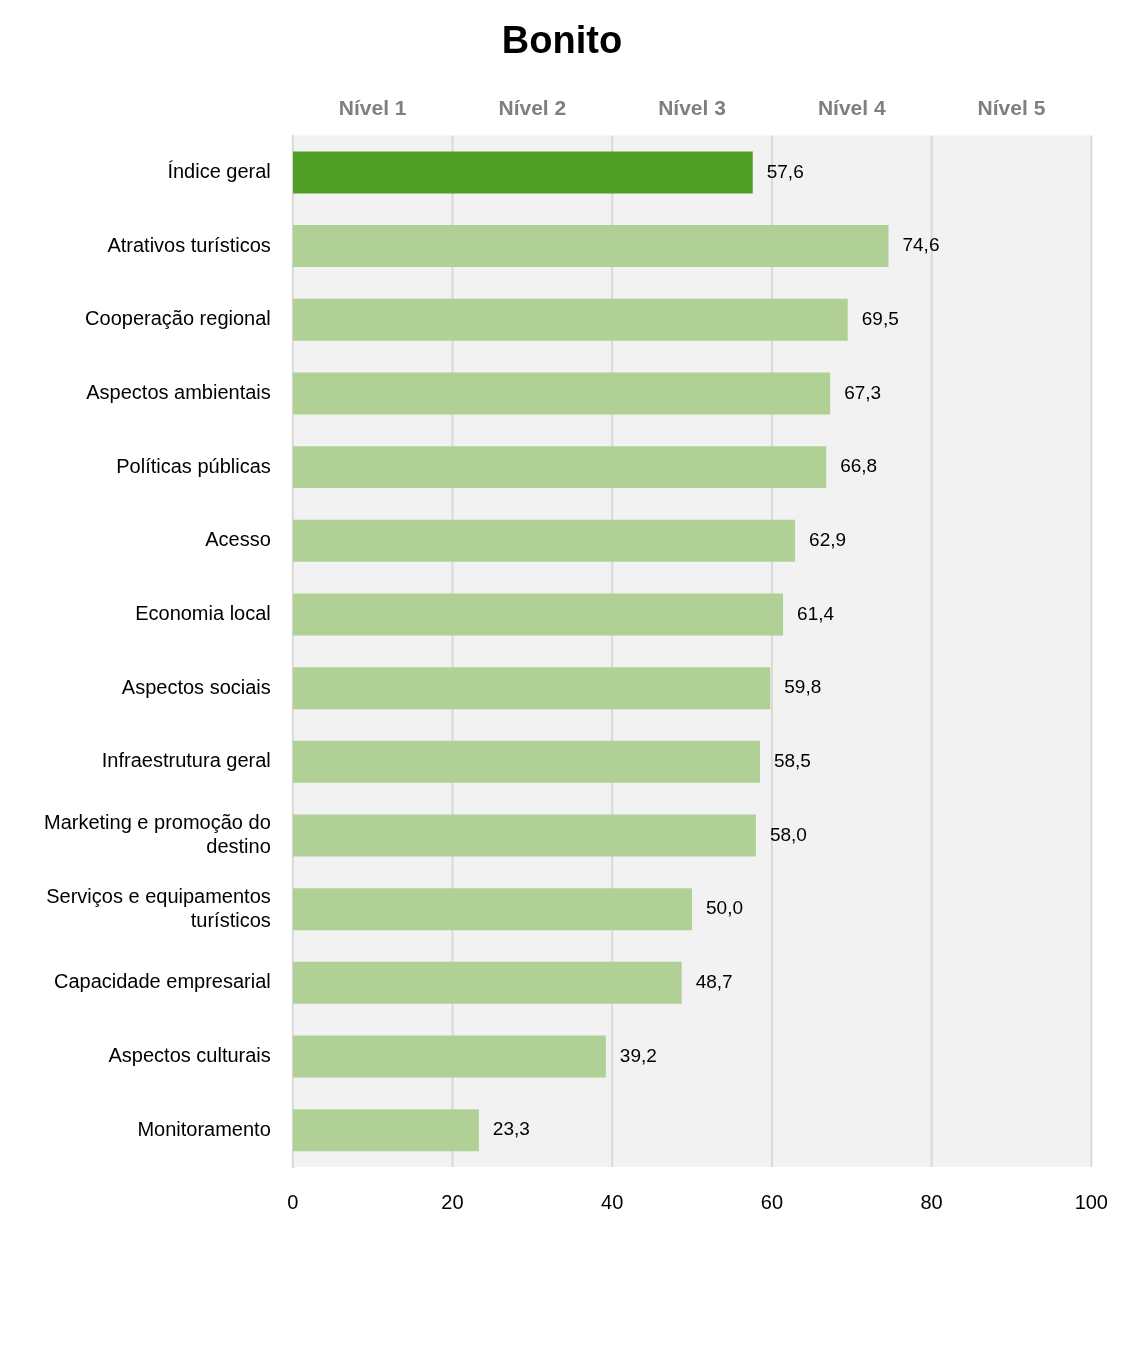  Describe the element at coordinates (203, 612) in the screenshot. I see `y-tick-label: Economia local` at that location.